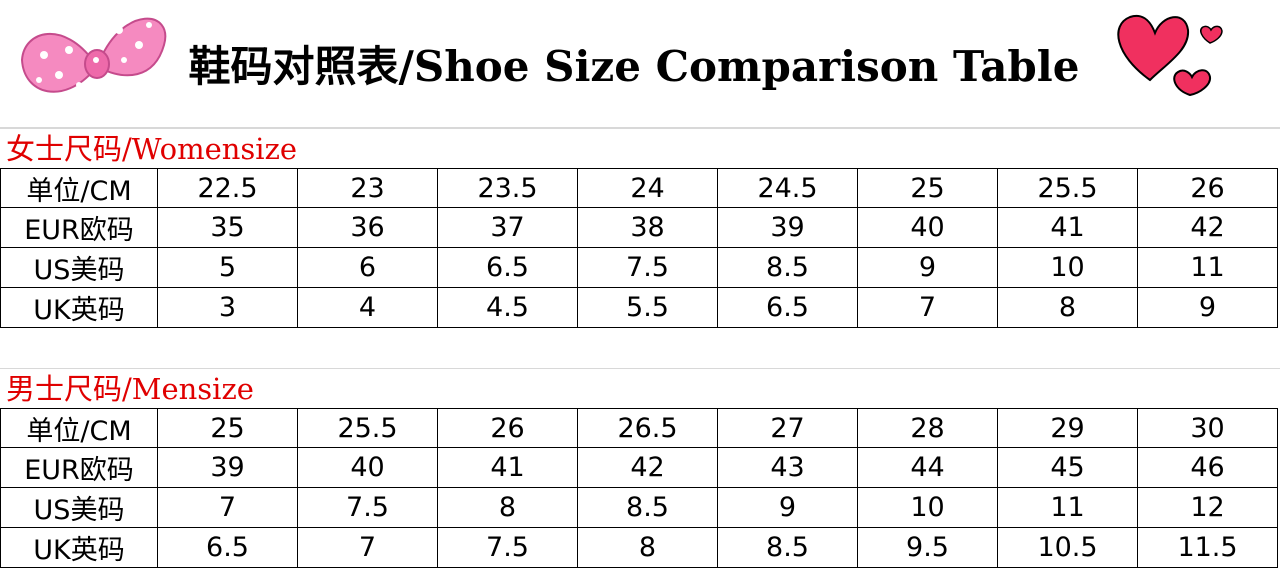 Image resolution: width=1280 pixels, height=571 pixels. I want to click on size-cell: 38, so click(648, 228).